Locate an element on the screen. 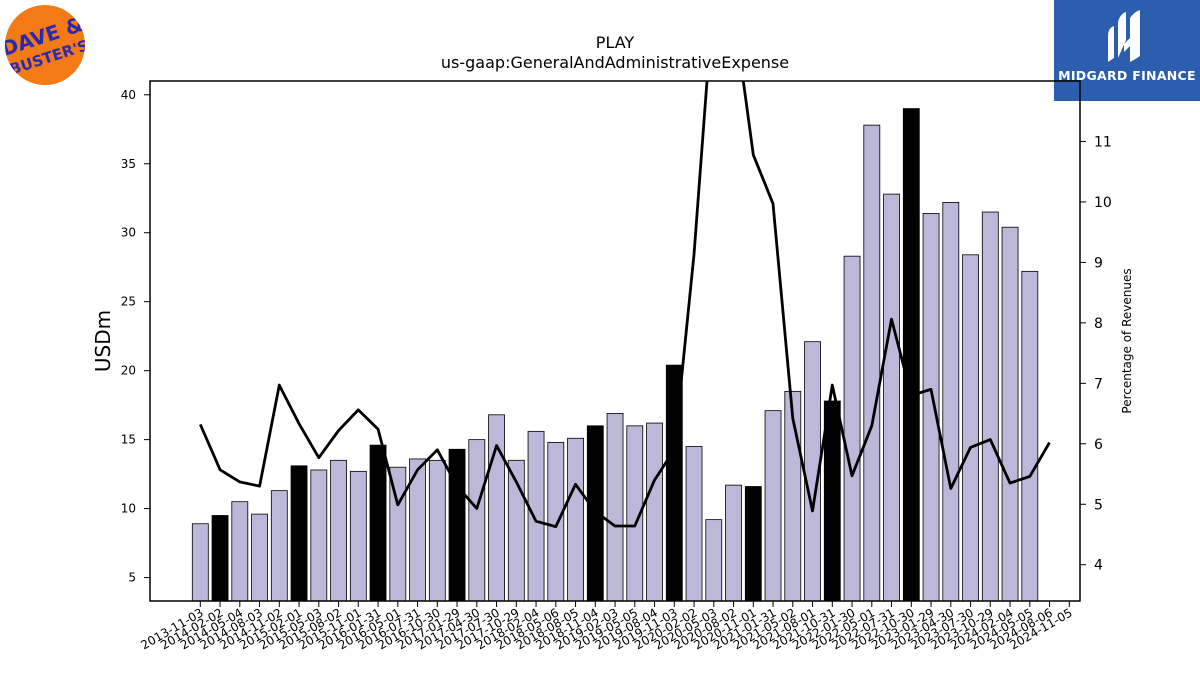  chart-title: PLAY is located at coordinates (615, 42).